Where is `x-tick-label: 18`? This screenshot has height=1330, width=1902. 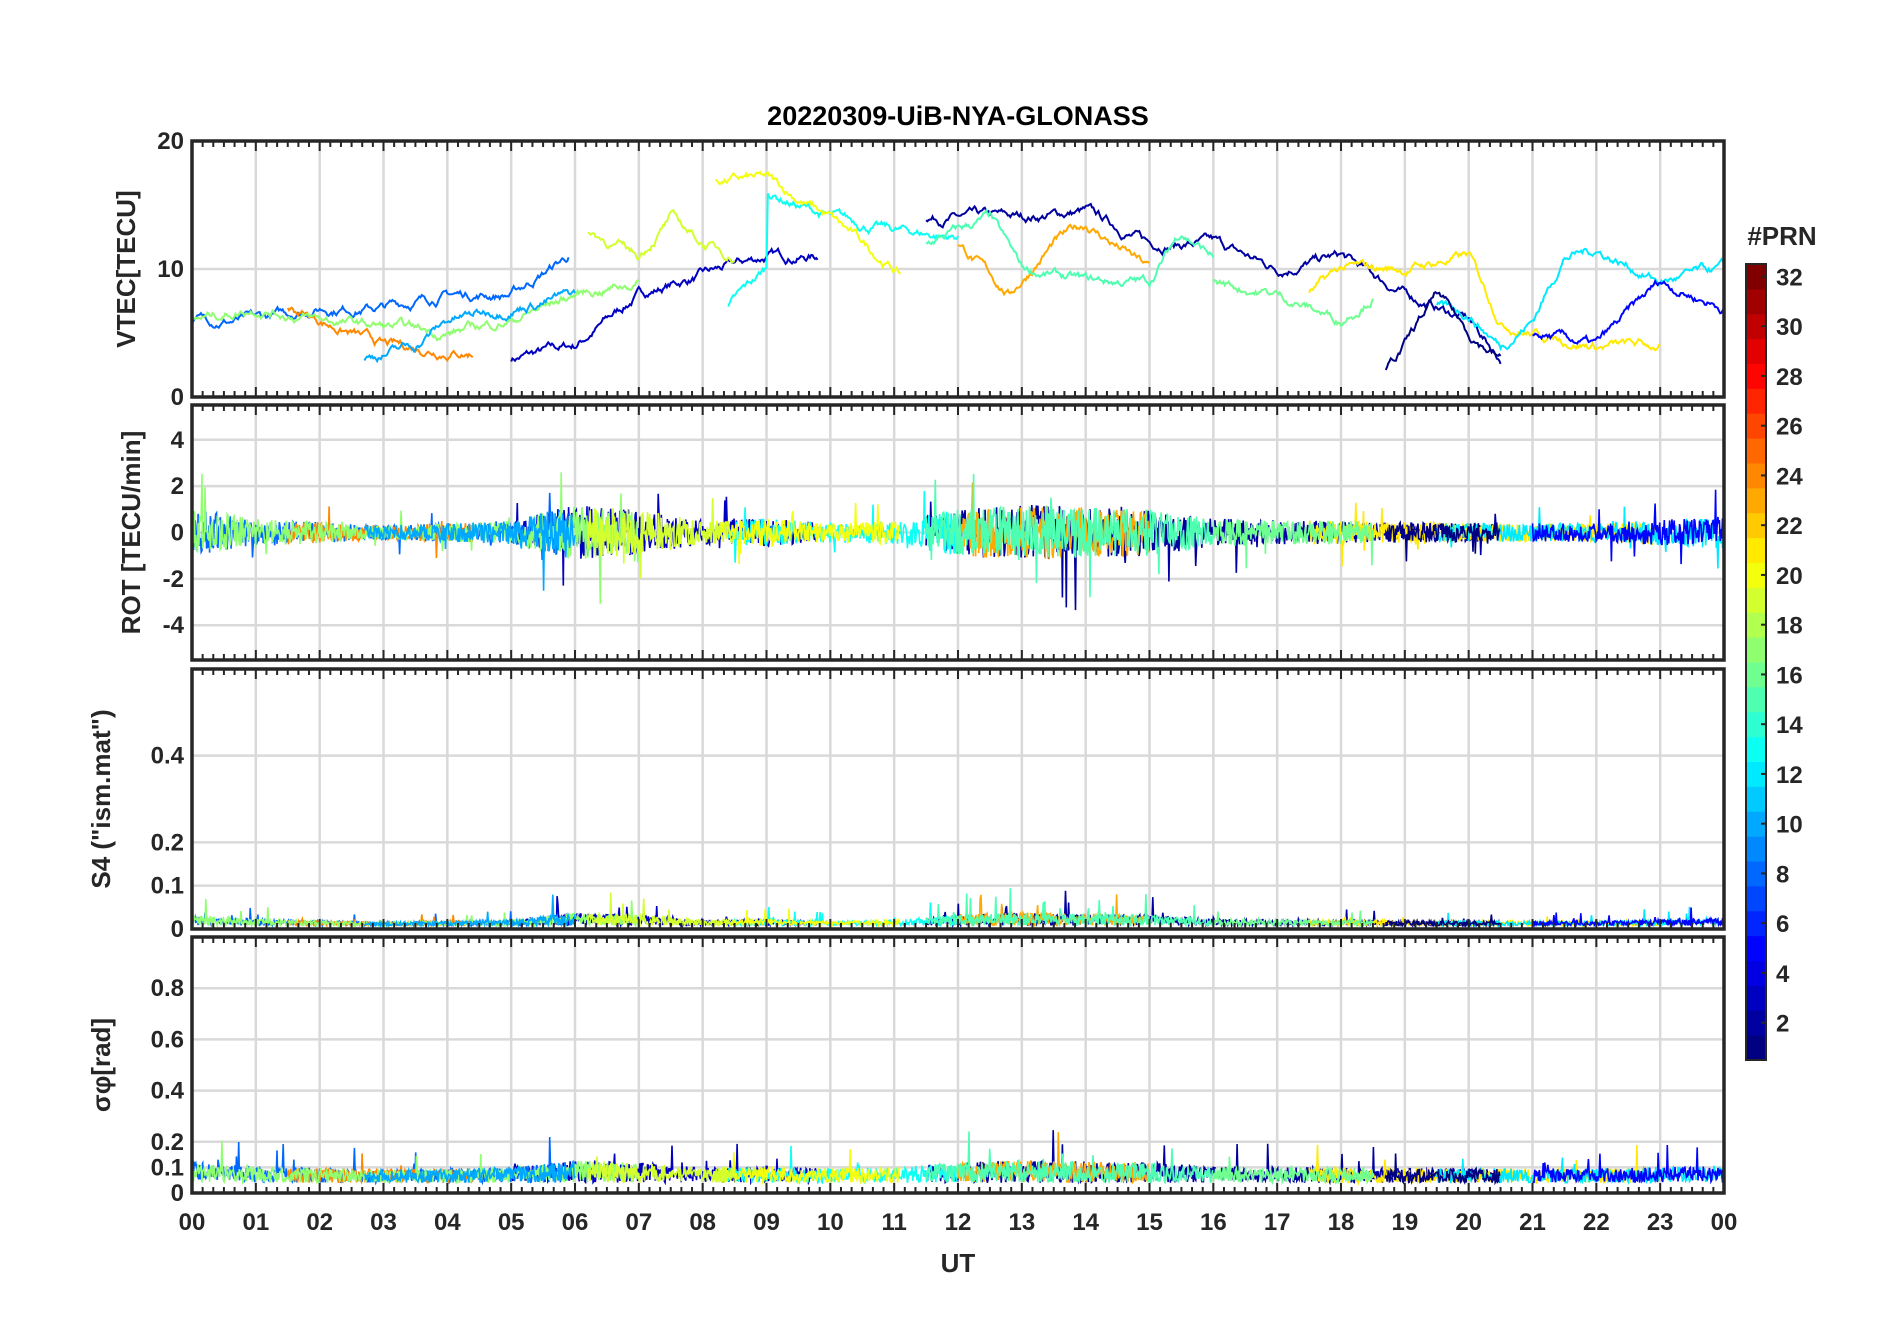
x-tick-label: 18 is located at coordinates (1341, 1222).